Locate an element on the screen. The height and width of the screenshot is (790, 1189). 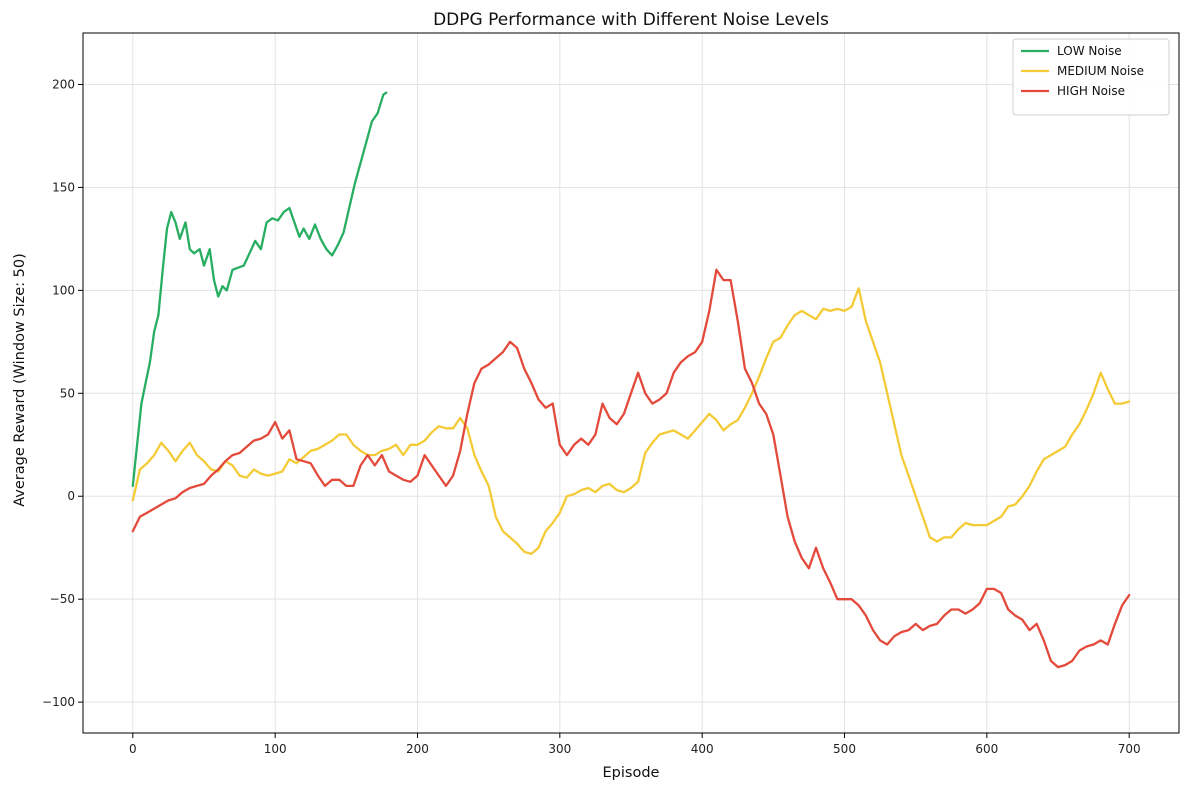
x-tick-label: 400 is located at coordinates (702, 749).